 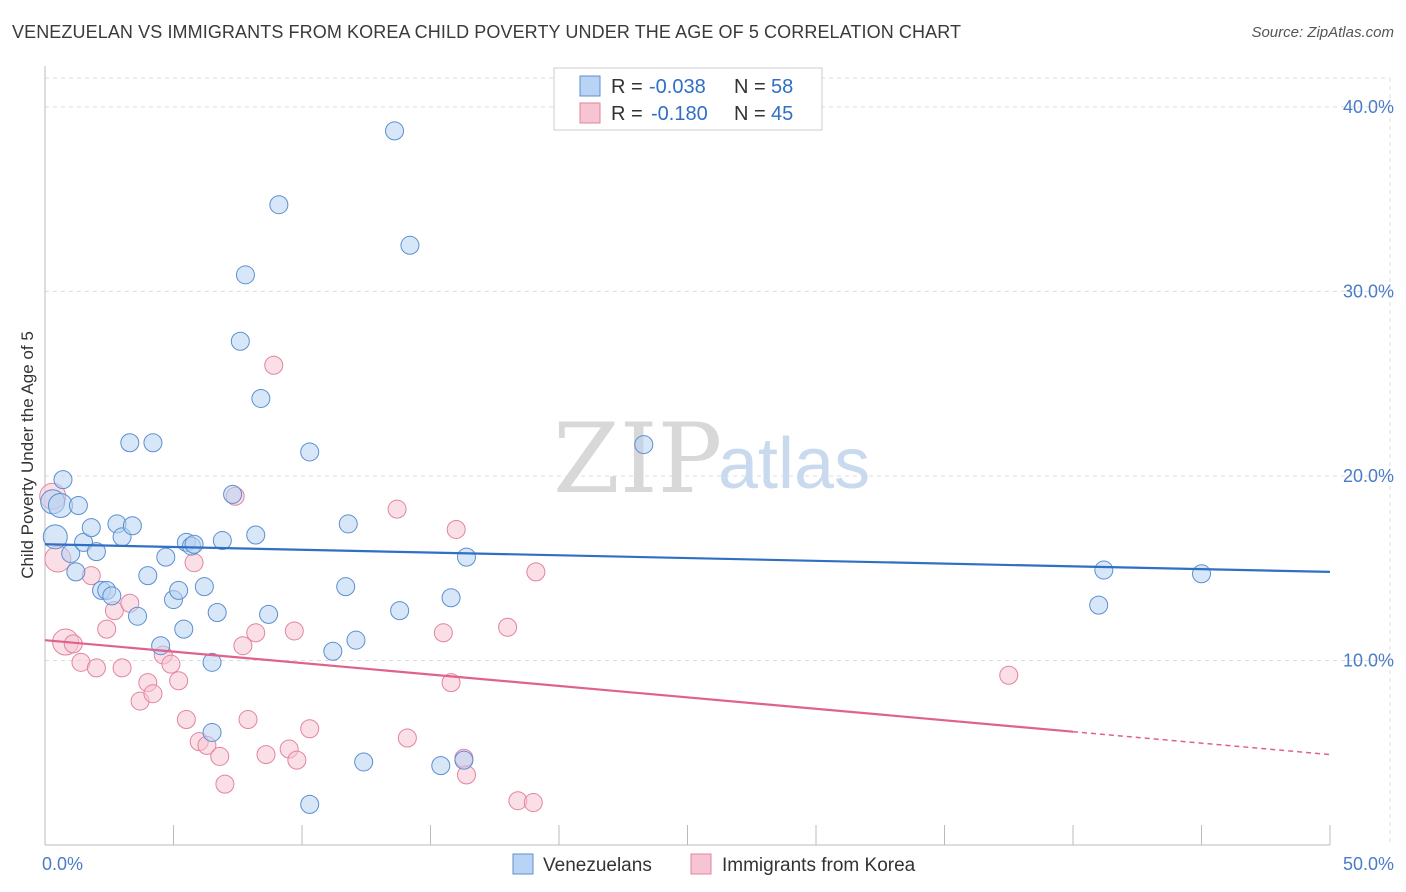 What do you see at coordinates (688, 99) in the screenshot?
I see `legend-top: R = -0.038 N = 58 R = -0.180 N = 45` at bounding box center [688, 99].